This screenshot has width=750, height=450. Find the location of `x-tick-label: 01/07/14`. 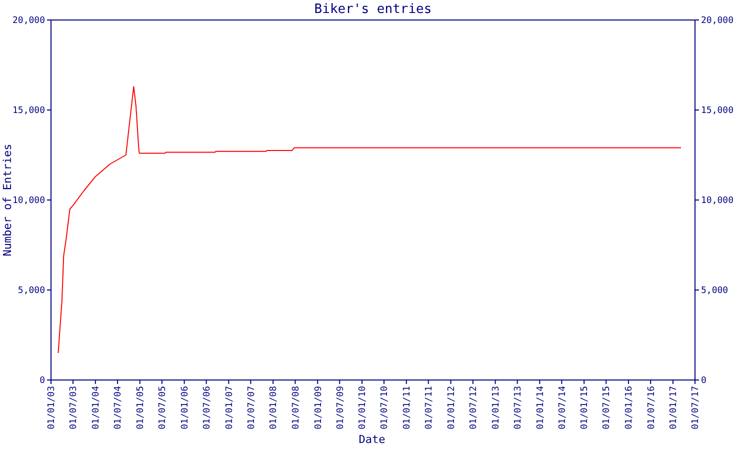

x-tick-label: 01/07/14 is located at coordinates (563, 408).